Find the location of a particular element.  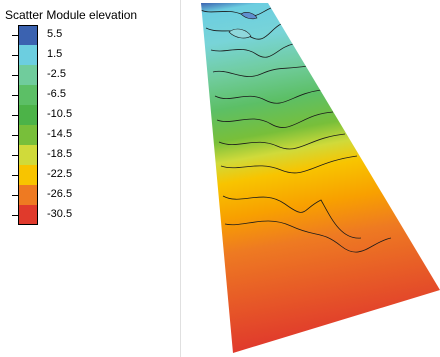

legend-entry: 5.5 is located at coordinates (85, 35).